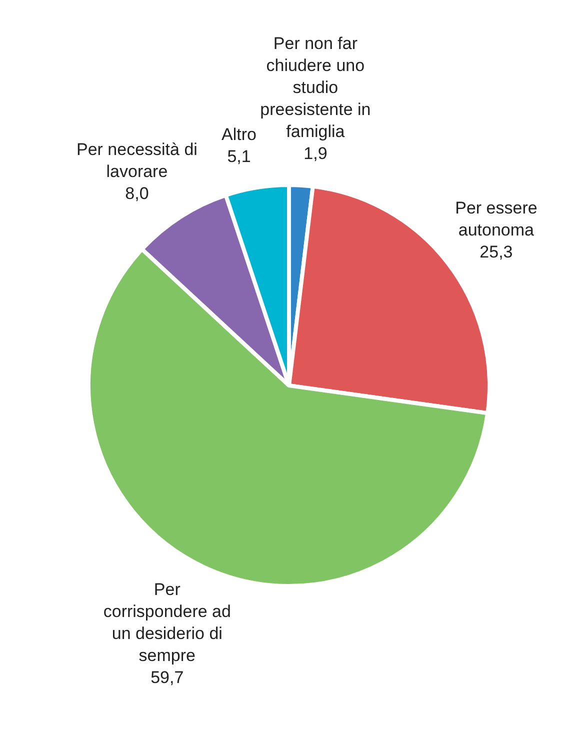 This screenshot has width=568, height=731. What do you see at coordinates (167, 623) in the screenshot?
I see `slice-label: Per corrispondere ad un desiderio di sempre` at bounding box center [167, 623].